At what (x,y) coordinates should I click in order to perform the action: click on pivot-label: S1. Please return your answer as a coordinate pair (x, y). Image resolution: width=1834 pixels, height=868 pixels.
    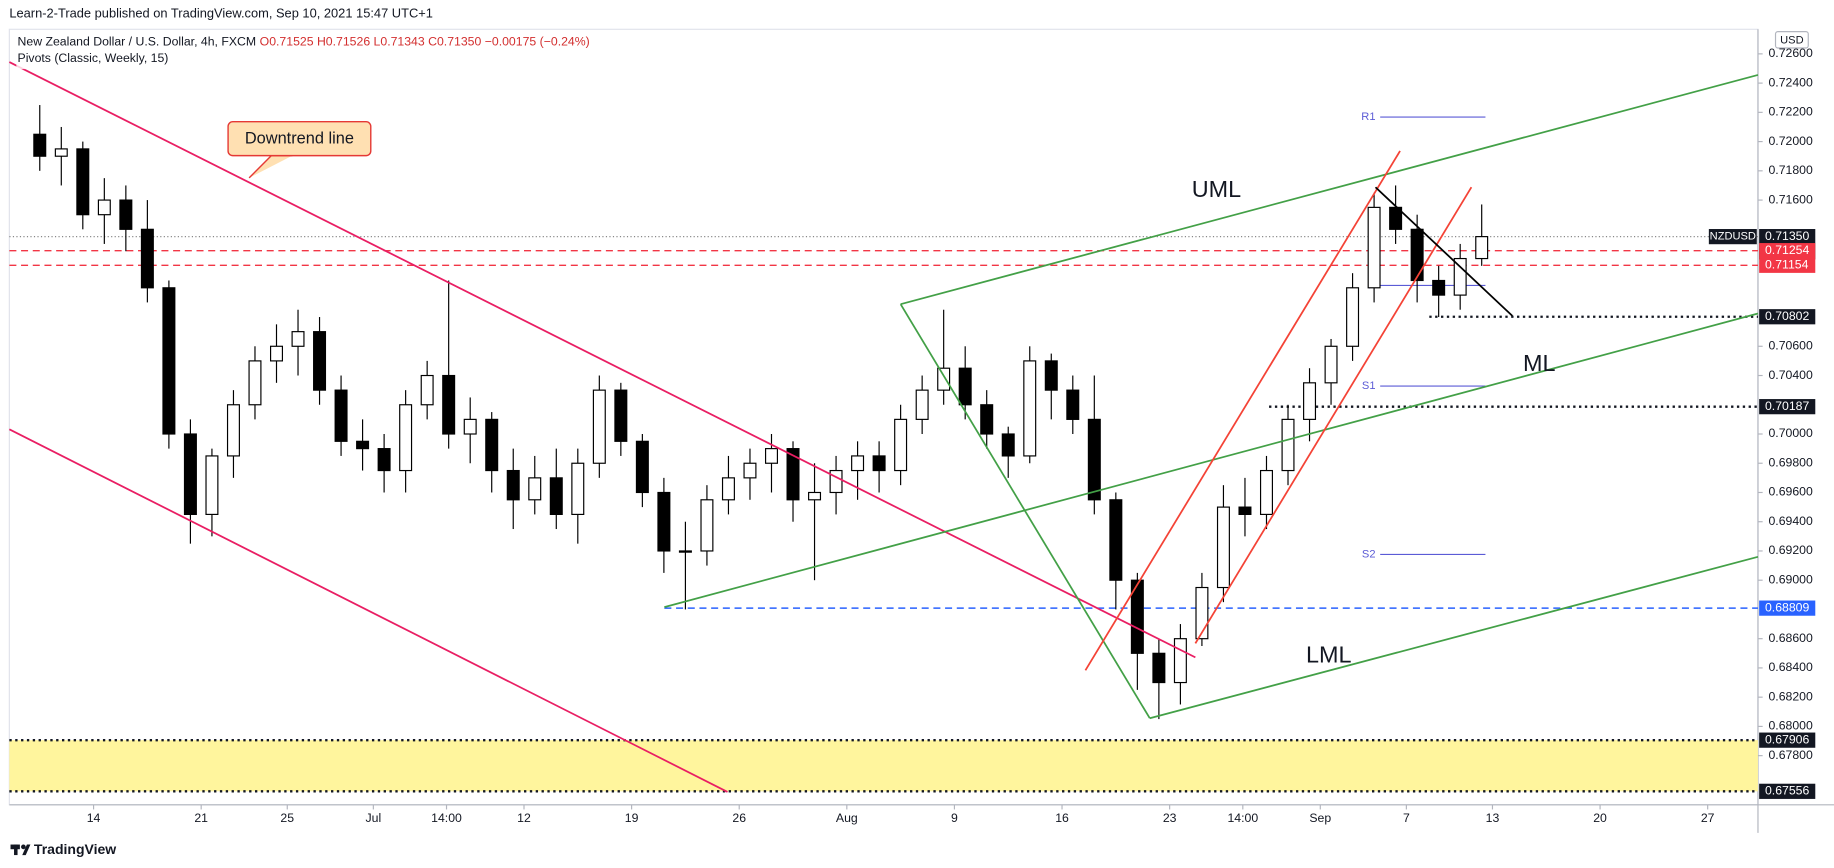
    Looking at the image, I should click on (1369, 386).